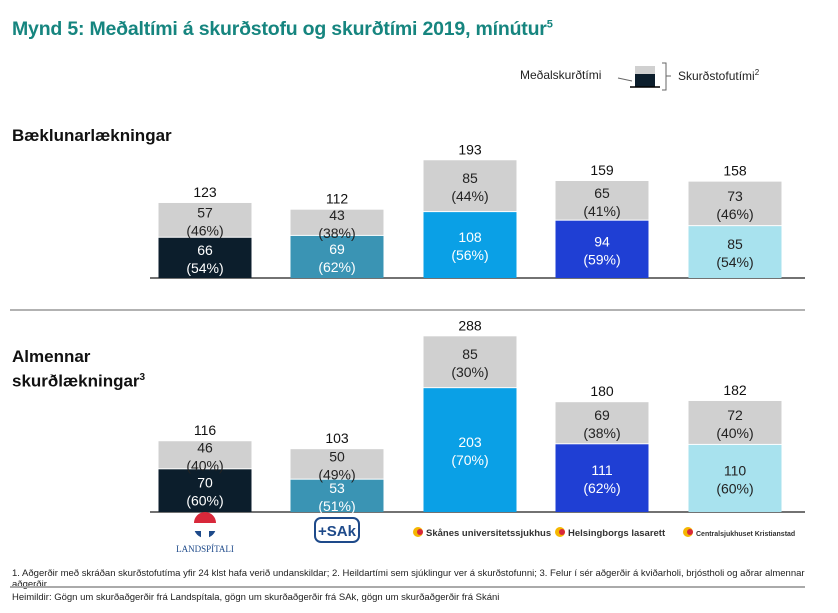 The height and width of the screenshot is (613, 838). Describe the element at coordinates (745, 534) in the screenshot. I see `hospital-logo-text: Centralsjukhuset Kristianstad` at that location.